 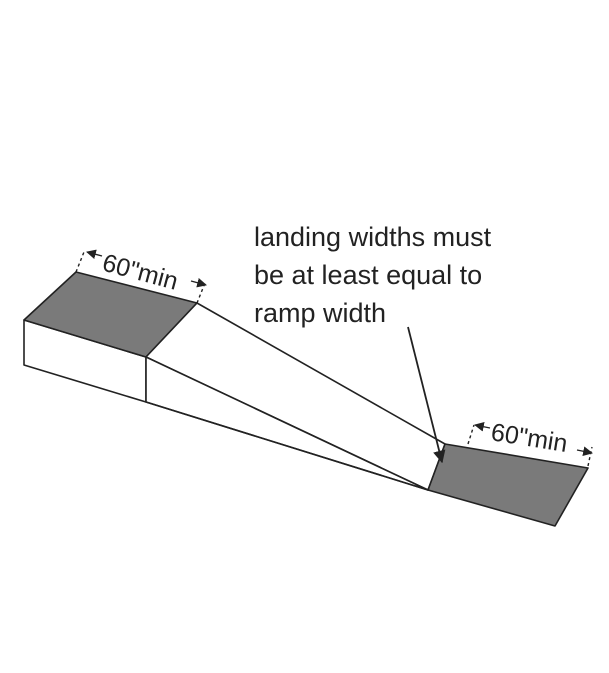 What do you see at coordinates (295, 396) in the screenshot?
I see `ramp-surface` at bounding box center [295, 396].